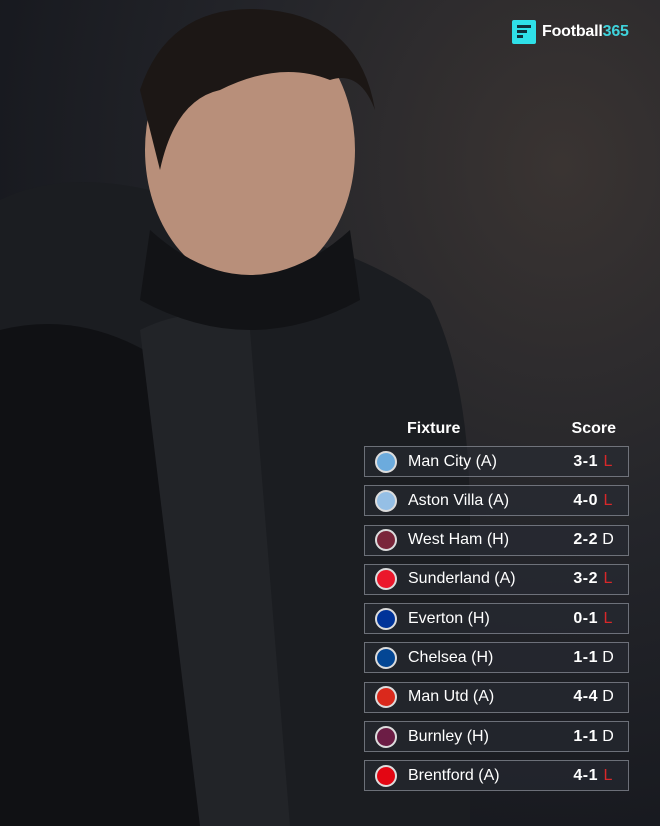  I want to click on fixture-name: Man Utd (A), so click(451, 697).